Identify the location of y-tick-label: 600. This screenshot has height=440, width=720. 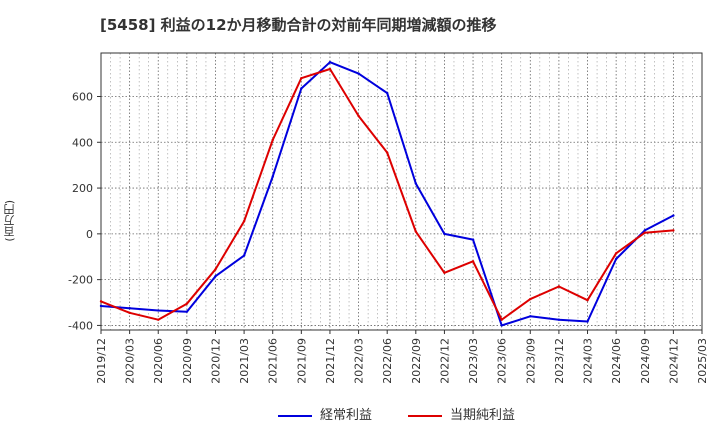
(82, 96).